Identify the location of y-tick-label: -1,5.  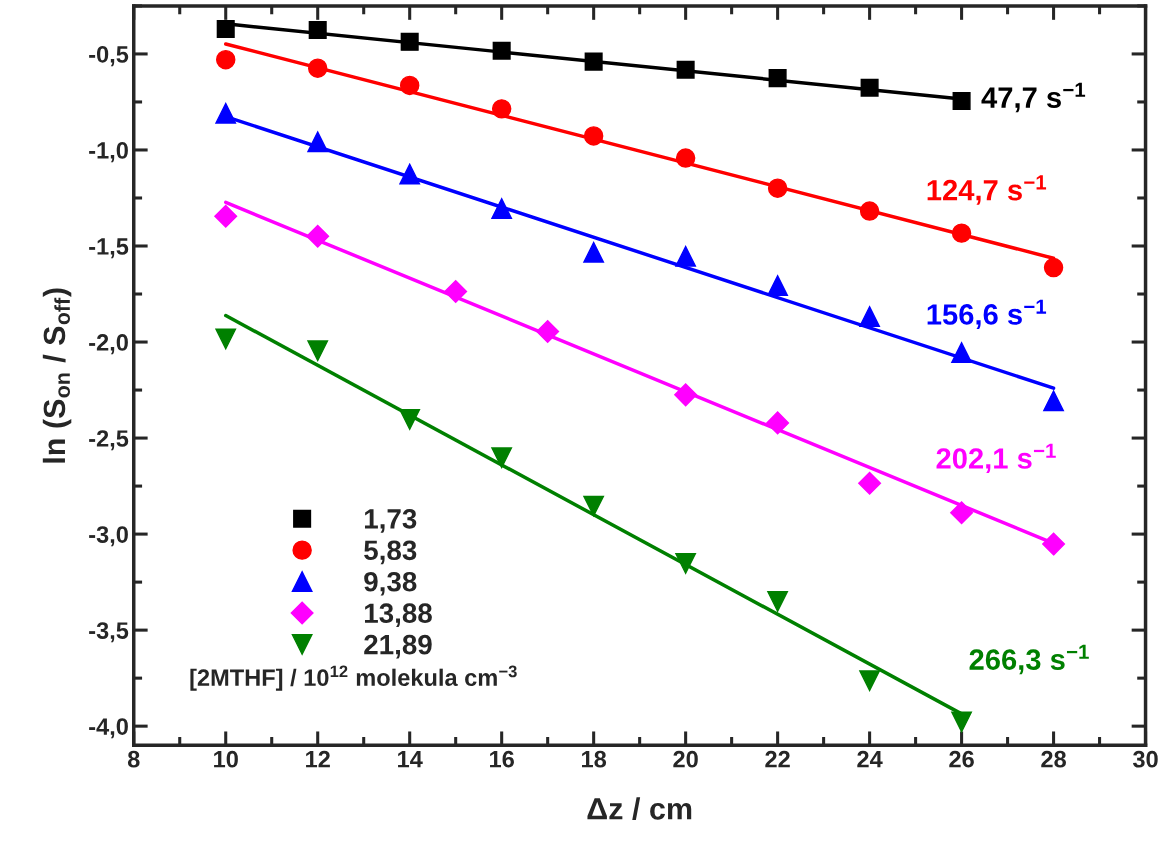
(109, 248).